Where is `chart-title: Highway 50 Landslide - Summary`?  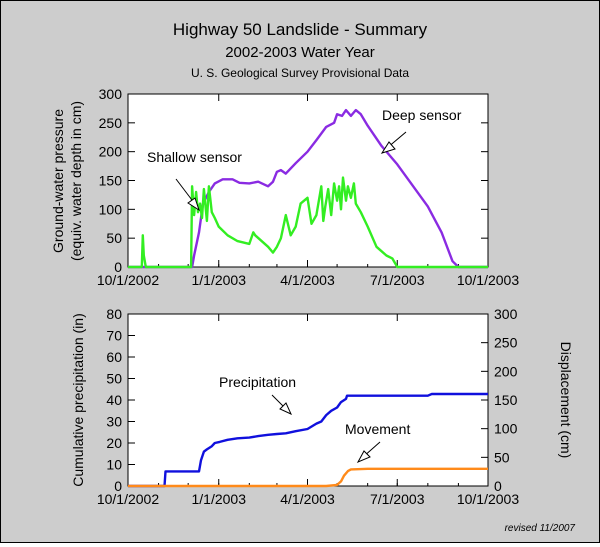 chart-title: Highway 50 Landslide - Summary is located at coordinates (300, 29).